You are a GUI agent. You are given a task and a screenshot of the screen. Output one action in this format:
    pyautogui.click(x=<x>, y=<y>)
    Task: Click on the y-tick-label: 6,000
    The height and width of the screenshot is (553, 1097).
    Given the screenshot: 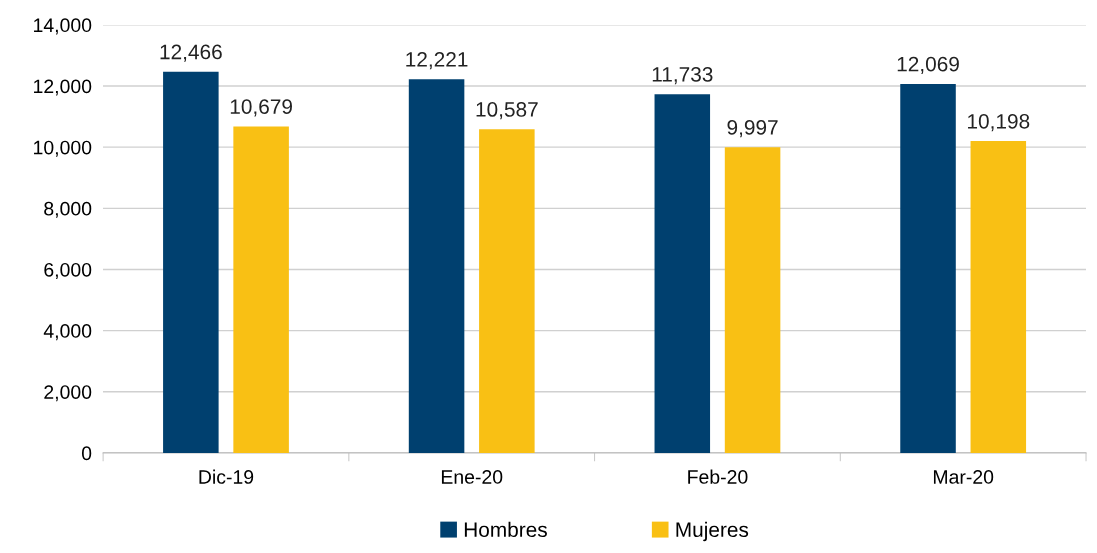 What is the action you would take?
    pyautogui.click(x=68, y=270)
    